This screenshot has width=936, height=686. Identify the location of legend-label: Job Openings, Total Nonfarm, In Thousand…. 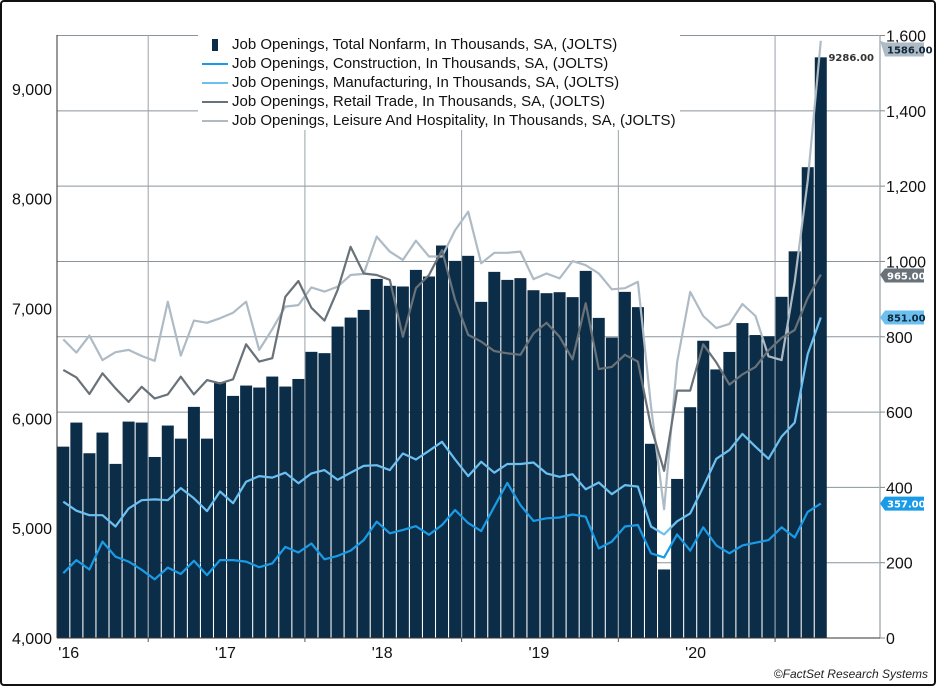
(425, 44).